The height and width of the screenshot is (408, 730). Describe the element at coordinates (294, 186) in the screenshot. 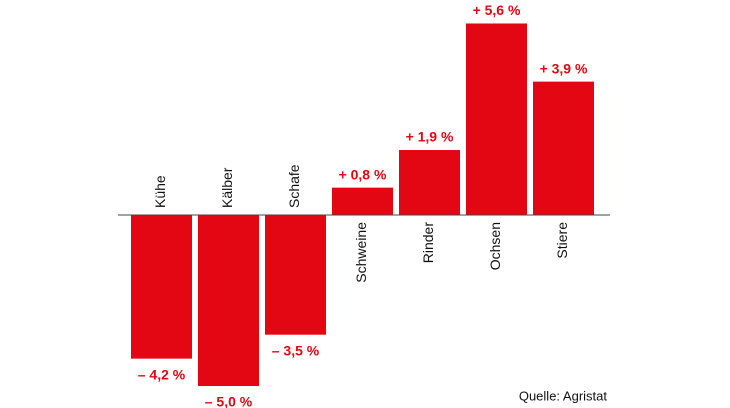

I see `category-label: Schafe` at that location.